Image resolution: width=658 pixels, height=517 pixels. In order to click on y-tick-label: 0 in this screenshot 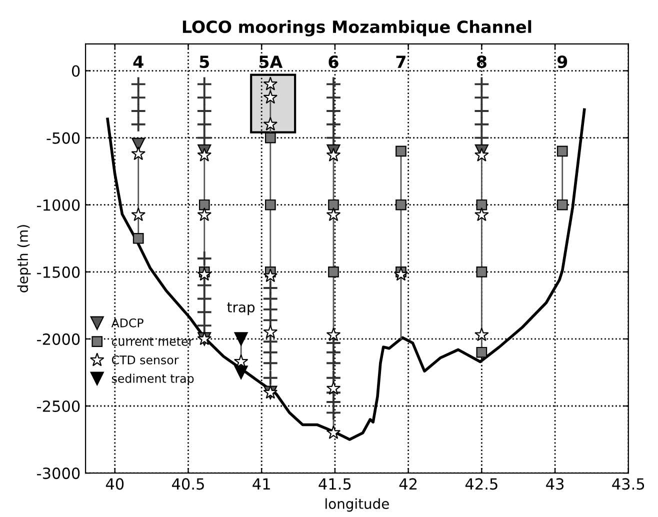, I will do `click(76, 71)`.